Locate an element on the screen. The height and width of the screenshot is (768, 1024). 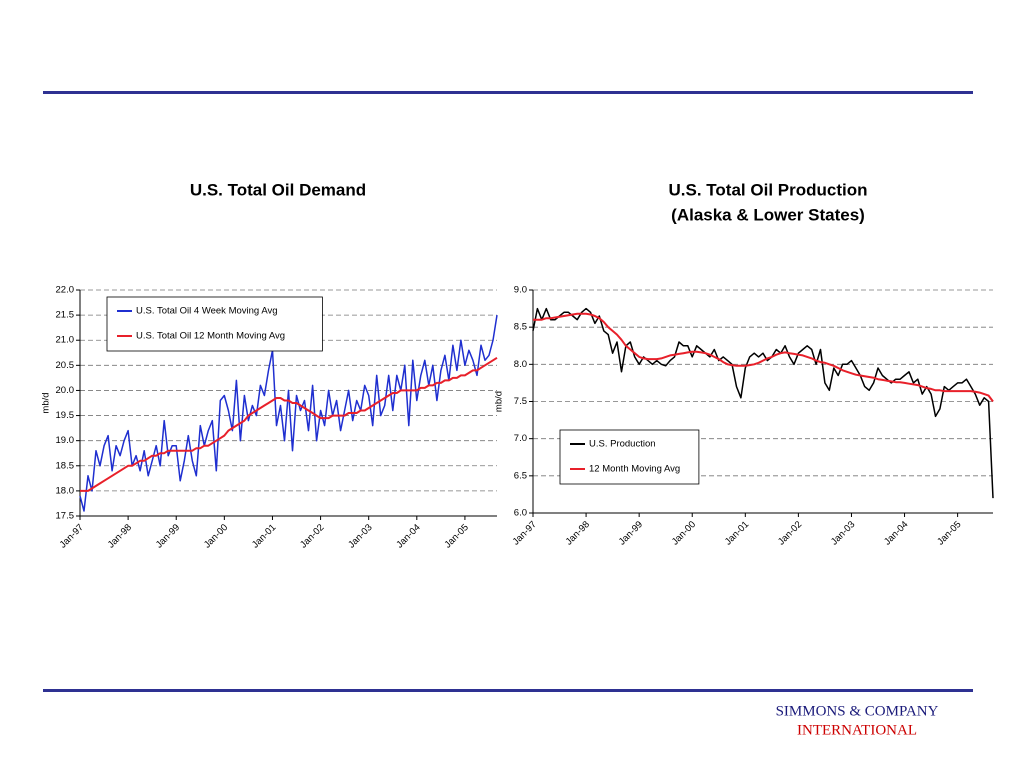
y-tick-label: 8.0 is located at coordinates (520, 364).